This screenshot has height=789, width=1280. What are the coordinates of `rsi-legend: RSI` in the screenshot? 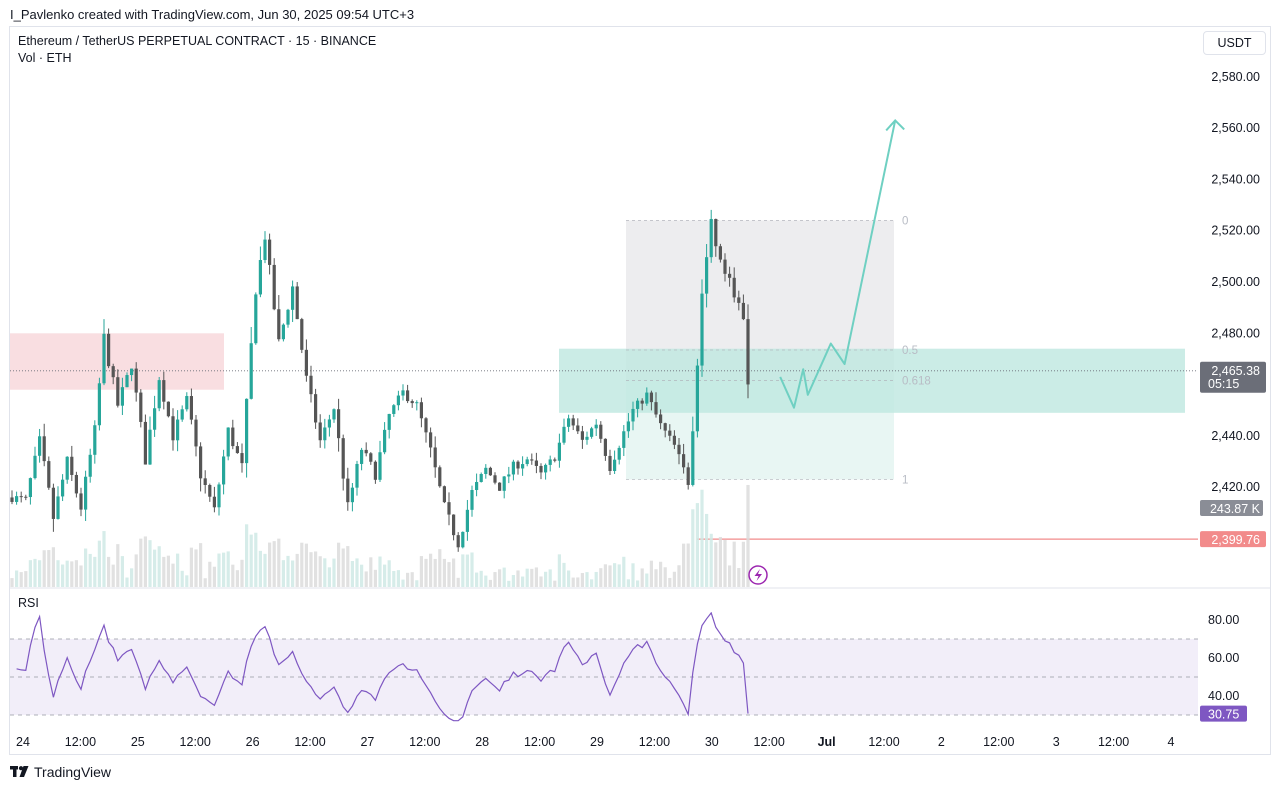 It's located at (28, 603).